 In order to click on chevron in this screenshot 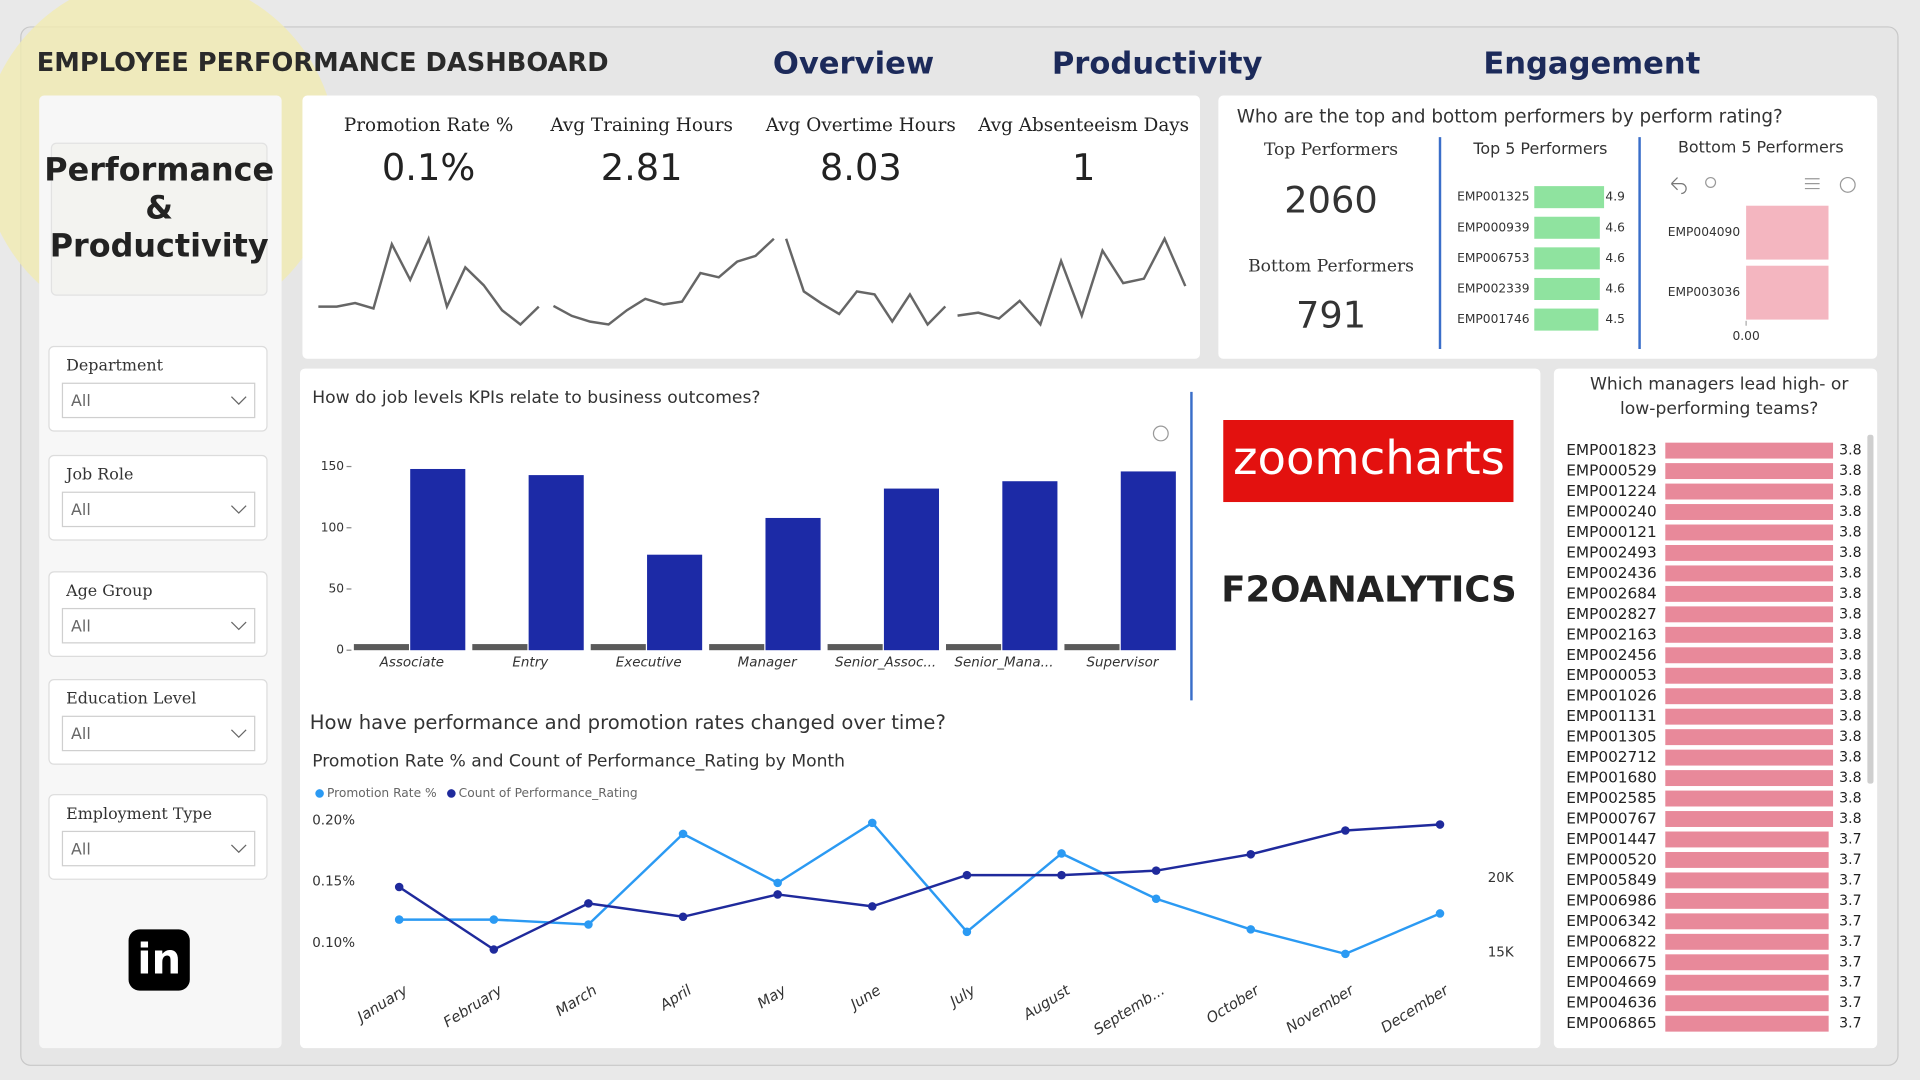, I will do `click(238, 849)`.